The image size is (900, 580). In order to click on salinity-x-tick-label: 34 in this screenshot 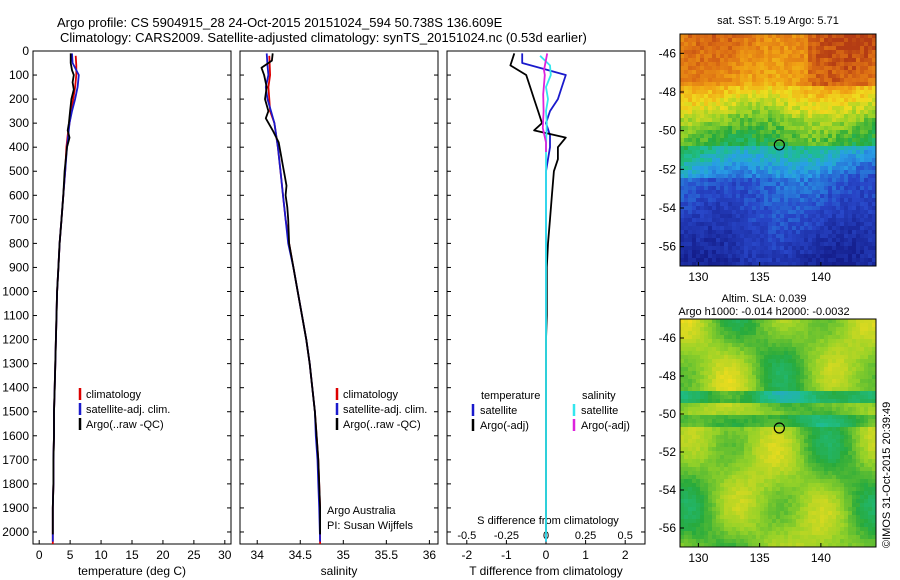, I will do `click(258, 555)`.